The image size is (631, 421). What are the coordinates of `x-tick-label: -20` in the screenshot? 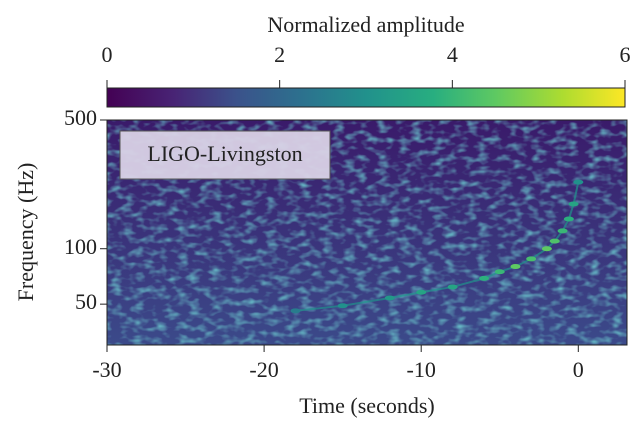 It's located at (263, 369).